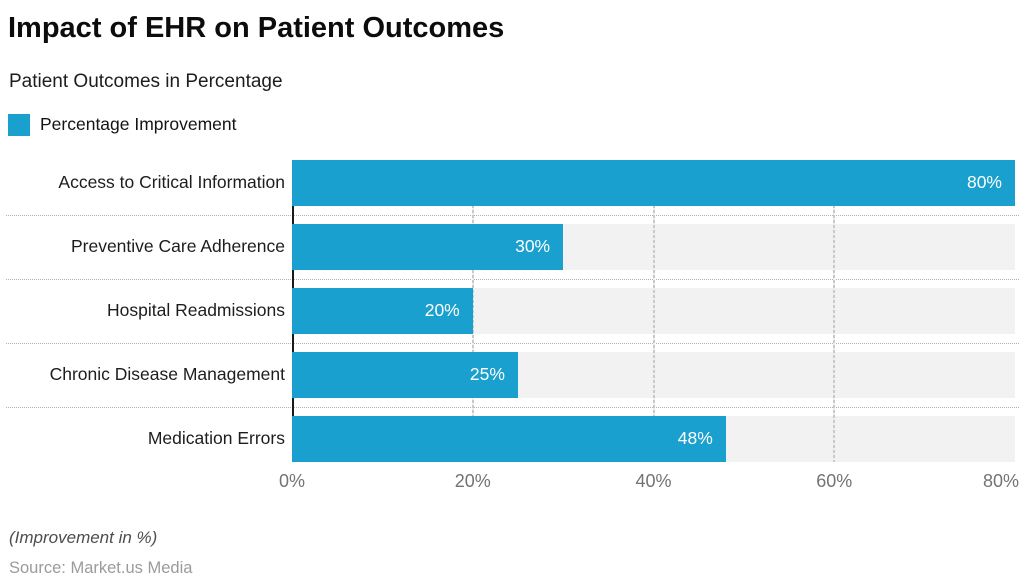  I want to click on chart-row: Hospital Readmissions 20%, so click(511, 310).